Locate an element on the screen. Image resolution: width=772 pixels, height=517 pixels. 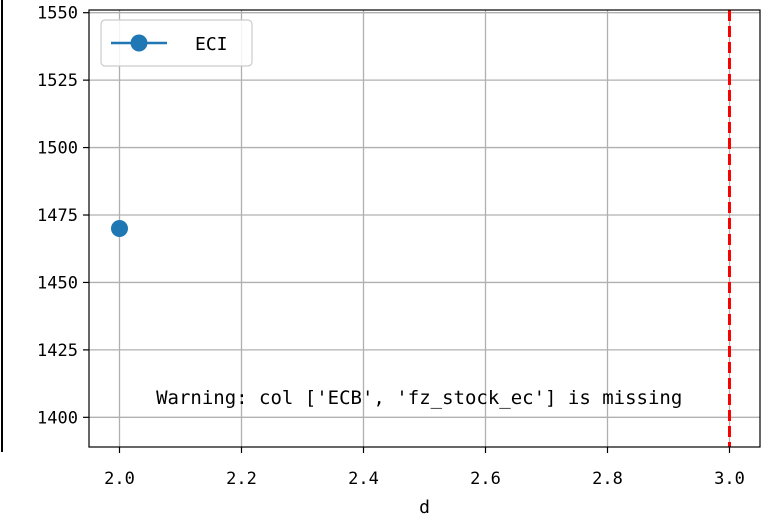
y-tick-label: 1475 is located at coordinates (57, 216).